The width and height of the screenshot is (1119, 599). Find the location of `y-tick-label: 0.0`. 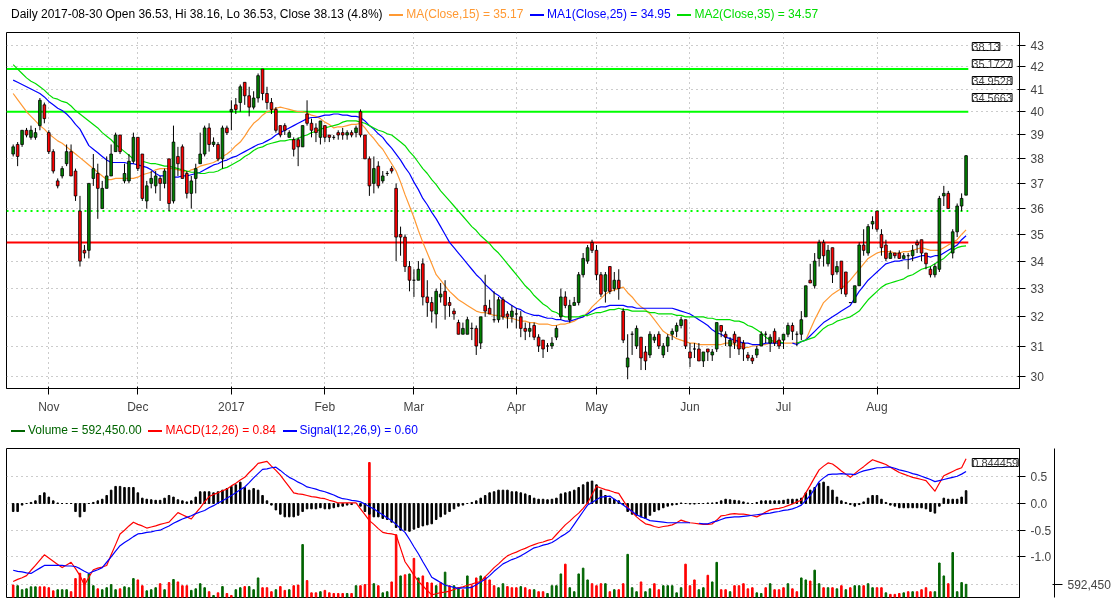

y-tick-label: 0.0 is located at coordinates (1039, 504).